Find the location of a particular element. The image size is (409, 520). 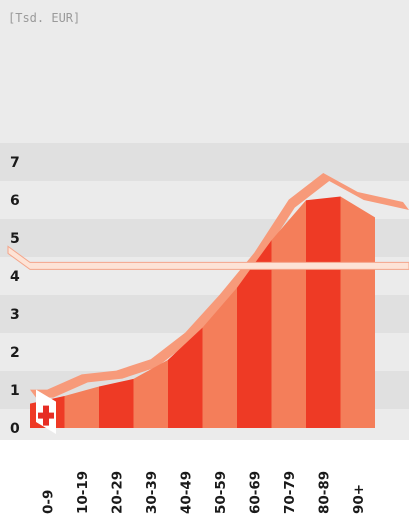

y-tick-label: 3 is located at coordinates (15, 315).